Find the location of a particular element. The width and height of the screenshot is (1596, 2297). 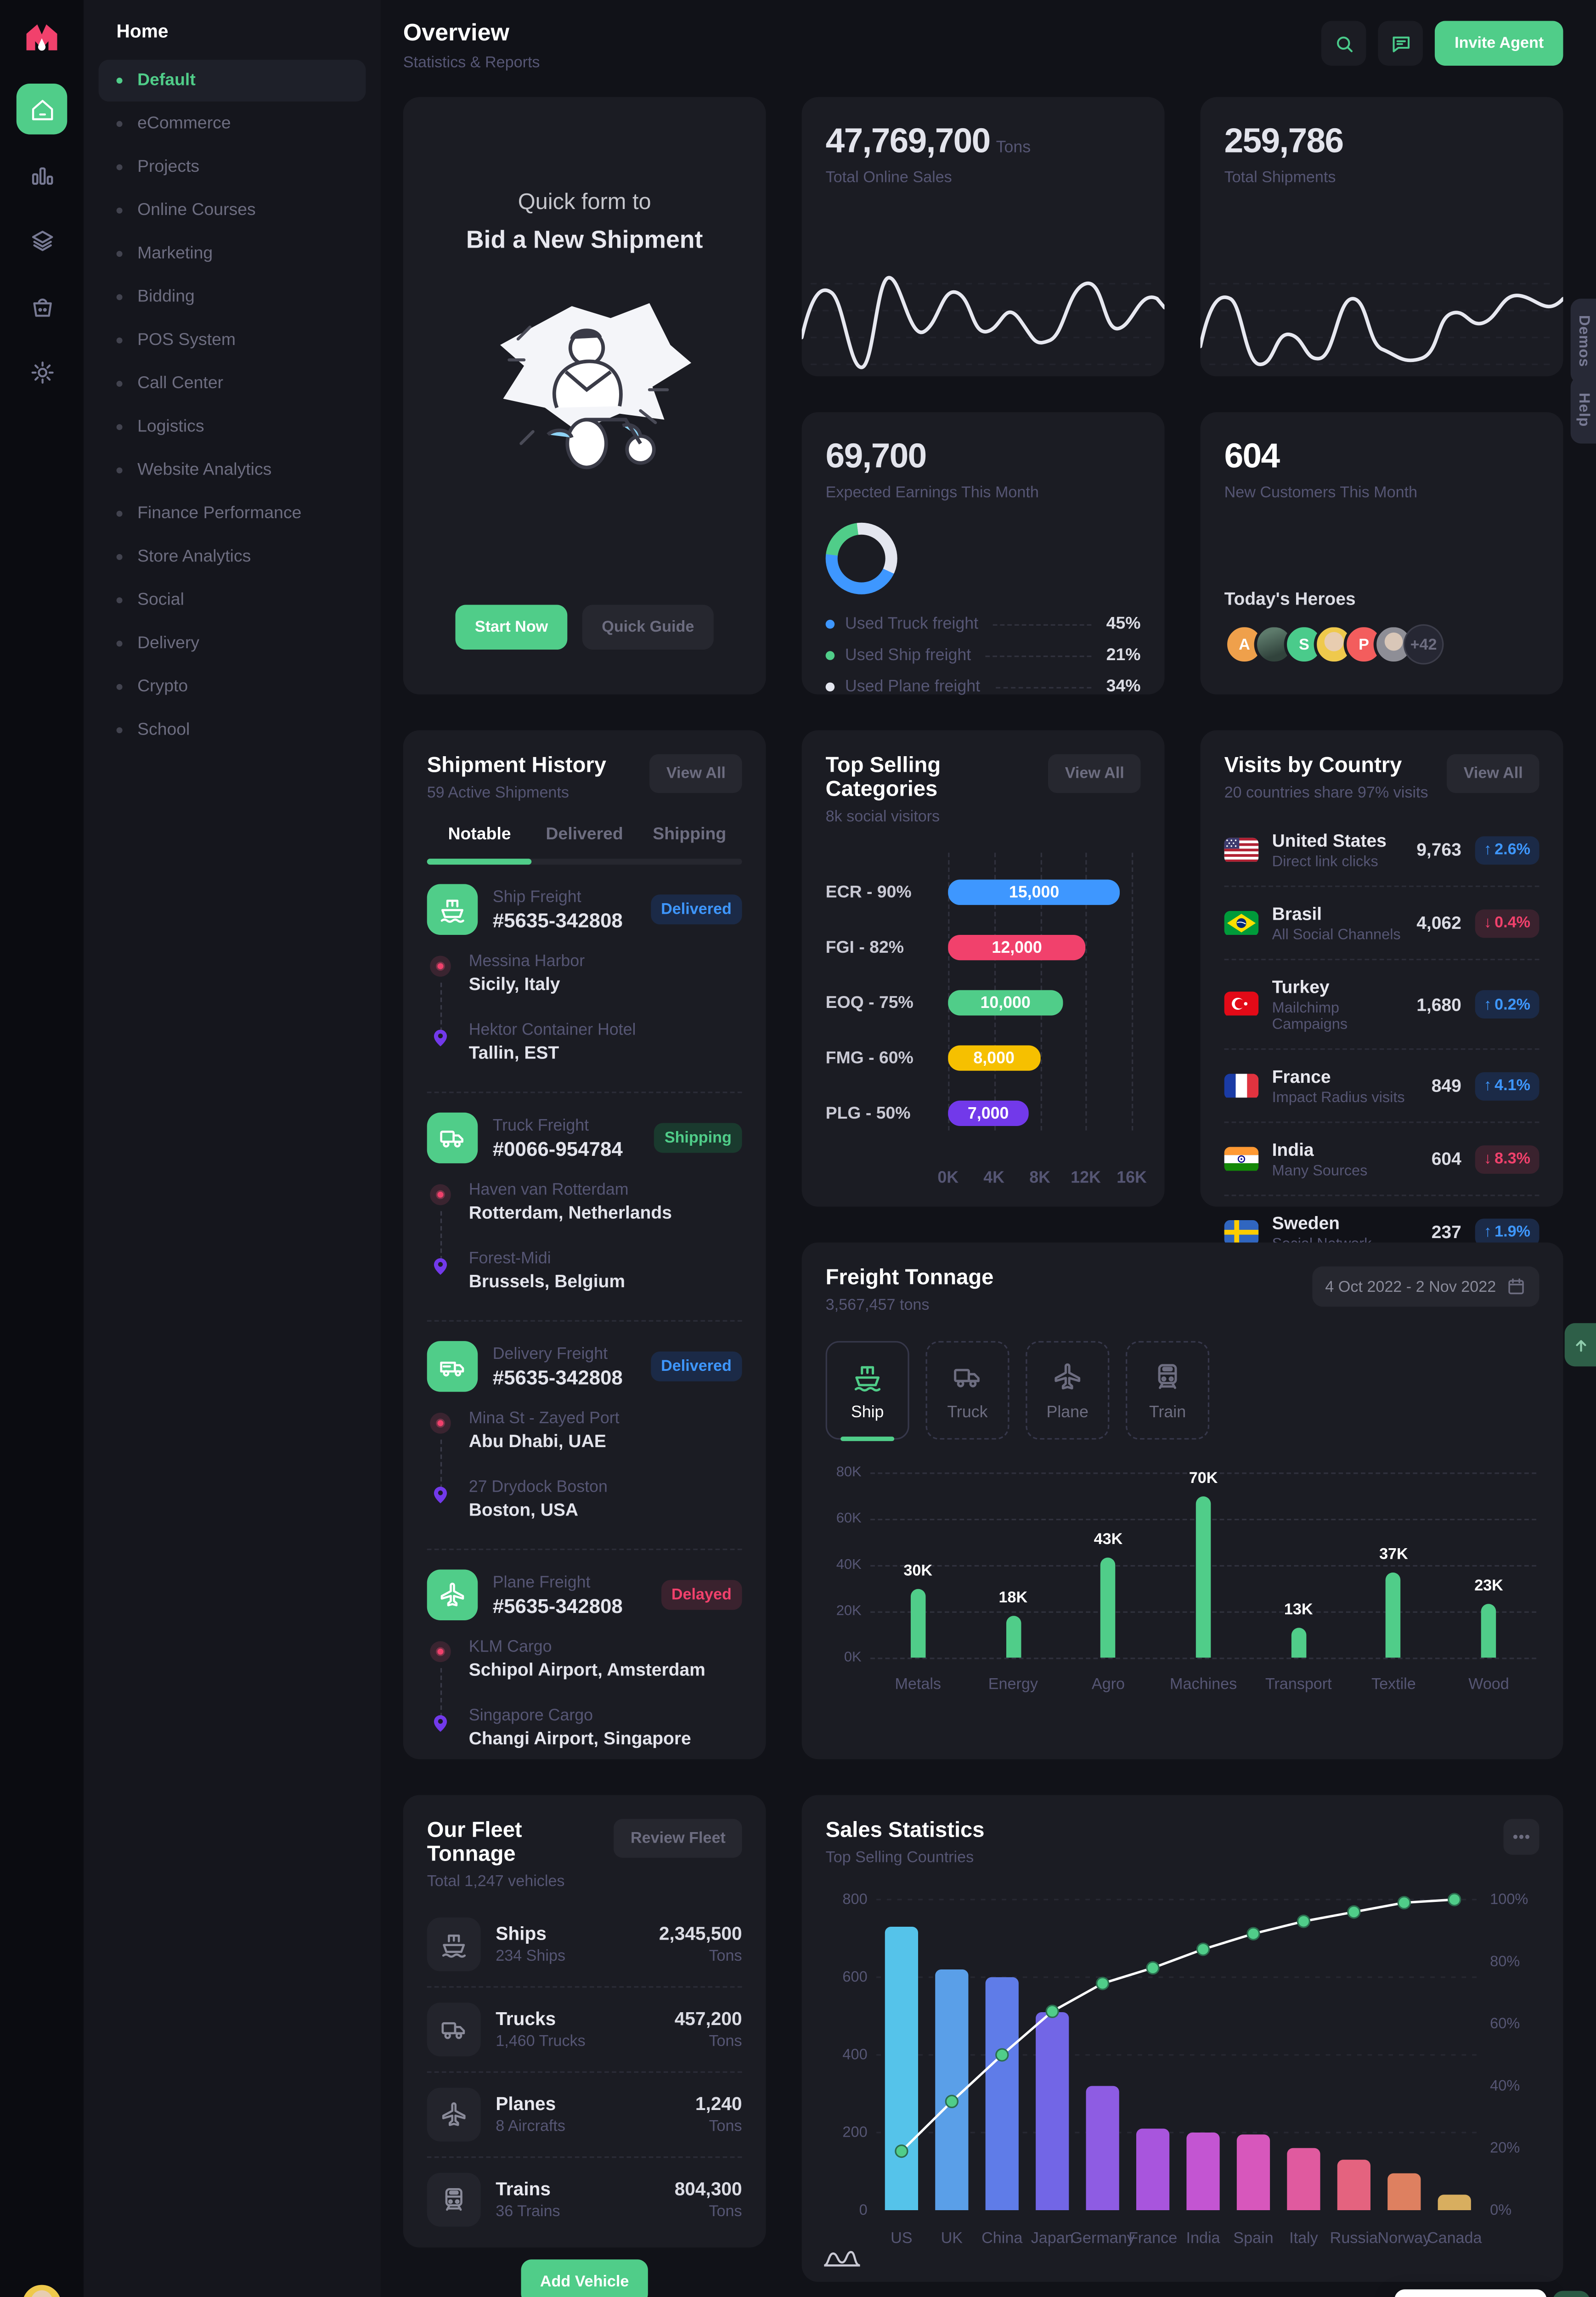

rail-basket-icon is located at coordinates (42, 306).